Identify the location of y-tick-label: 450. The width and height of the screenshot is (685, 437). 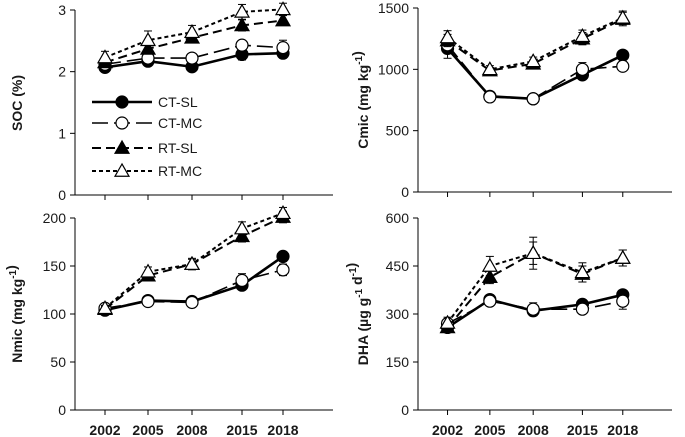
(398, 266).